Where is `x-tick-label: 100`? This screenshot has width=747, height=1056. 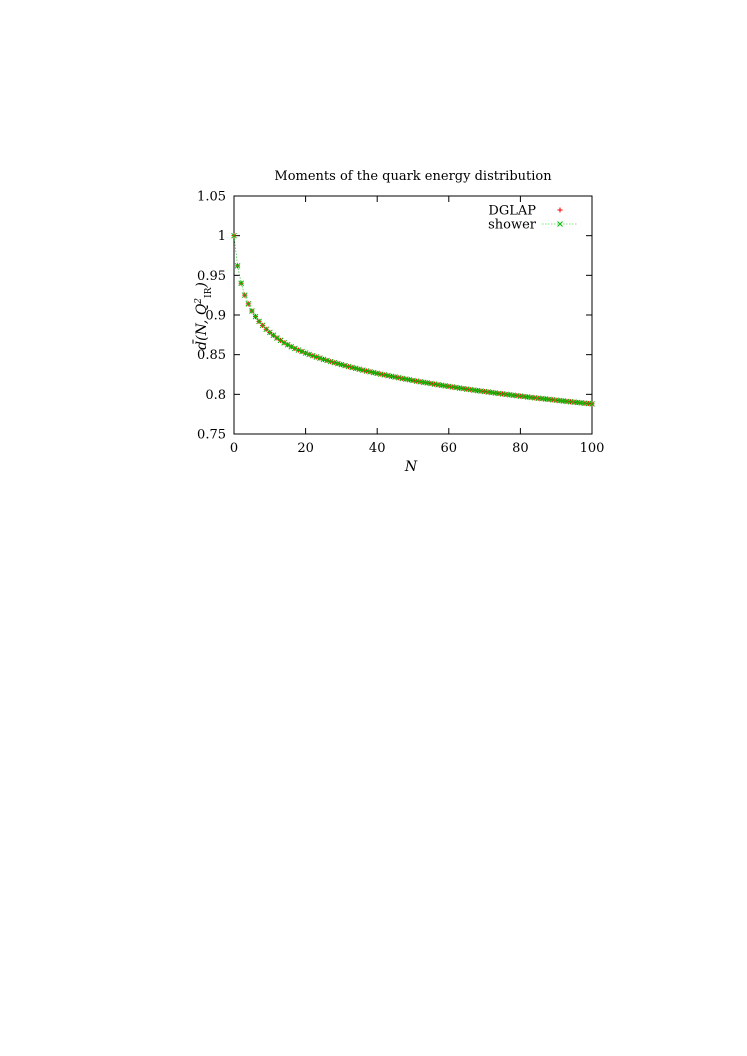 x-tick-label: 100 is located at coordinates (592, 448).